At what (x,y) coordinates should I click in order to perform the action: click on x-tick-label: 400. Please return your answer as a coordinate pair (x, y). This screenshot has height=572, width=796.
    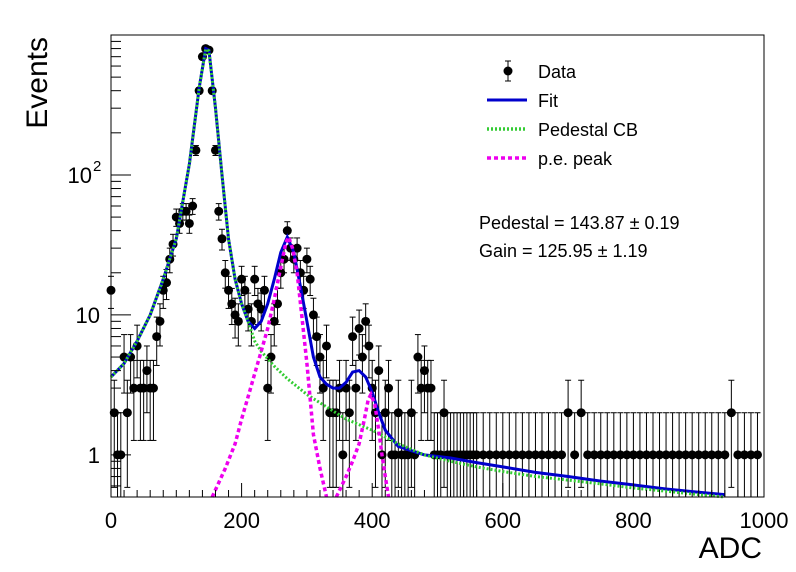
    Looking at the image, I should click on (372, 520).